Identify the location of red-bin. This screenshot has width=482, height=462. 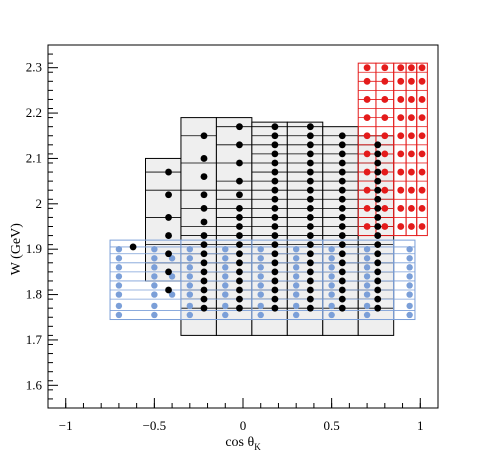
(422, 149).